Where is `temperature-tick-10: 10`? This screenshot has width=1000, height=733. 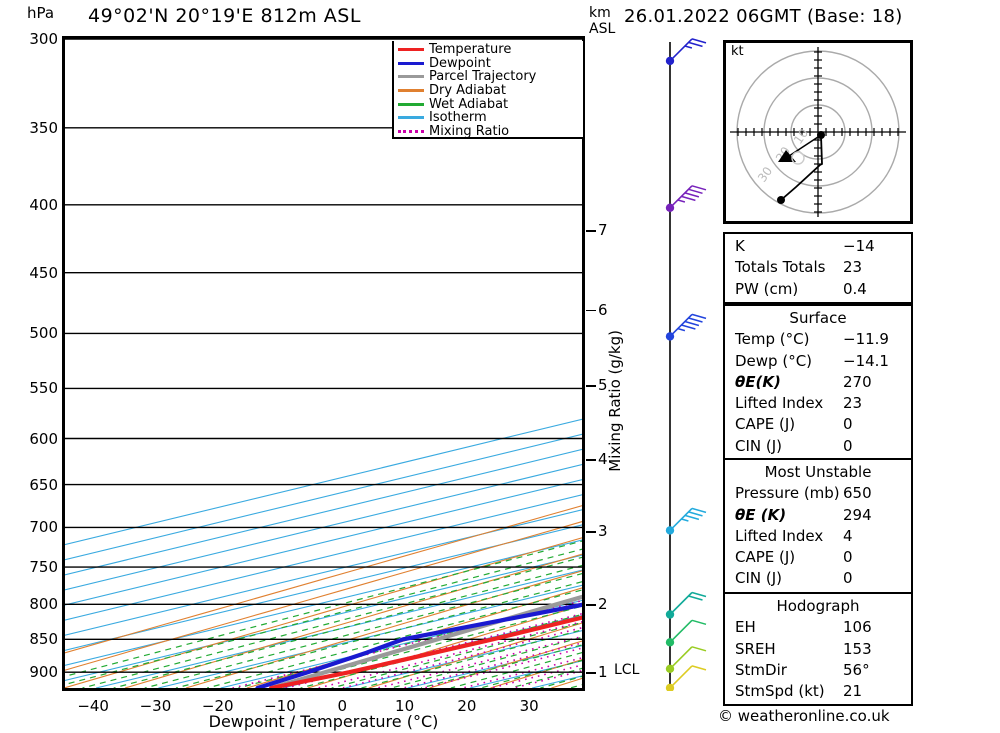
temperature-tick-10: 10 is located at coordinates (405, 706).